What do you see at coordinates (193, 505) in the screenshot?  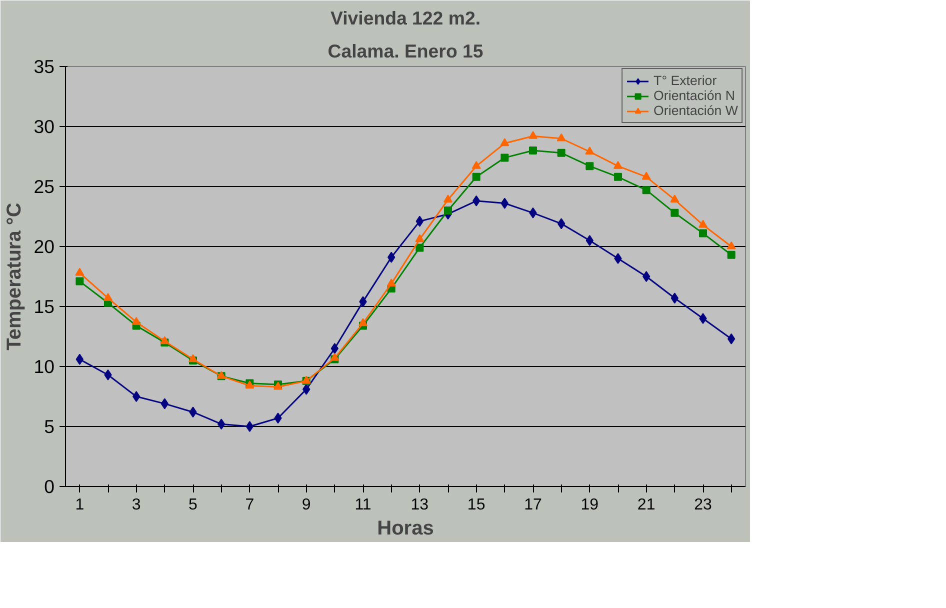 I see `x-tick-label: 5` at bounding box center [193, 505].